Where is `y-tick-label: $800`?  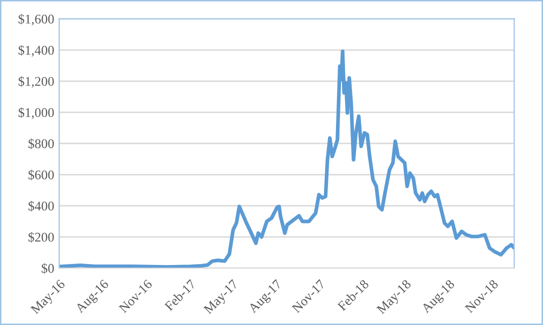 y-tick-label: $800 is located at coordinates (41, 144).